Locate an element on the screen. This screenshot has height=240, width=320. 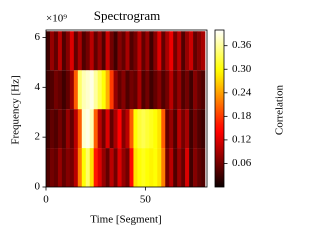
colorbar-label: Correlation is located at coordinates (280, 109).